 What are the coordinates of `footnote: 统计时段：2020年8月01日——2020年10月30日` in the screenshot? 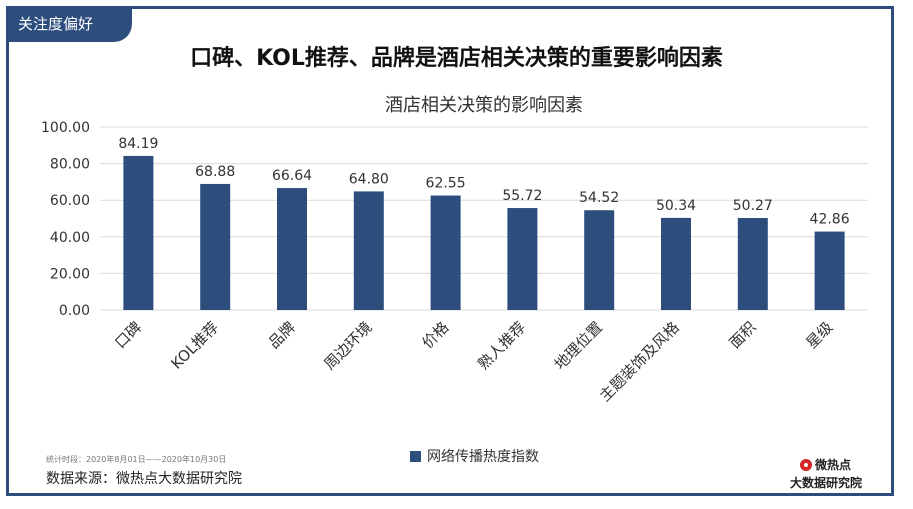 It's located at (136, 459).